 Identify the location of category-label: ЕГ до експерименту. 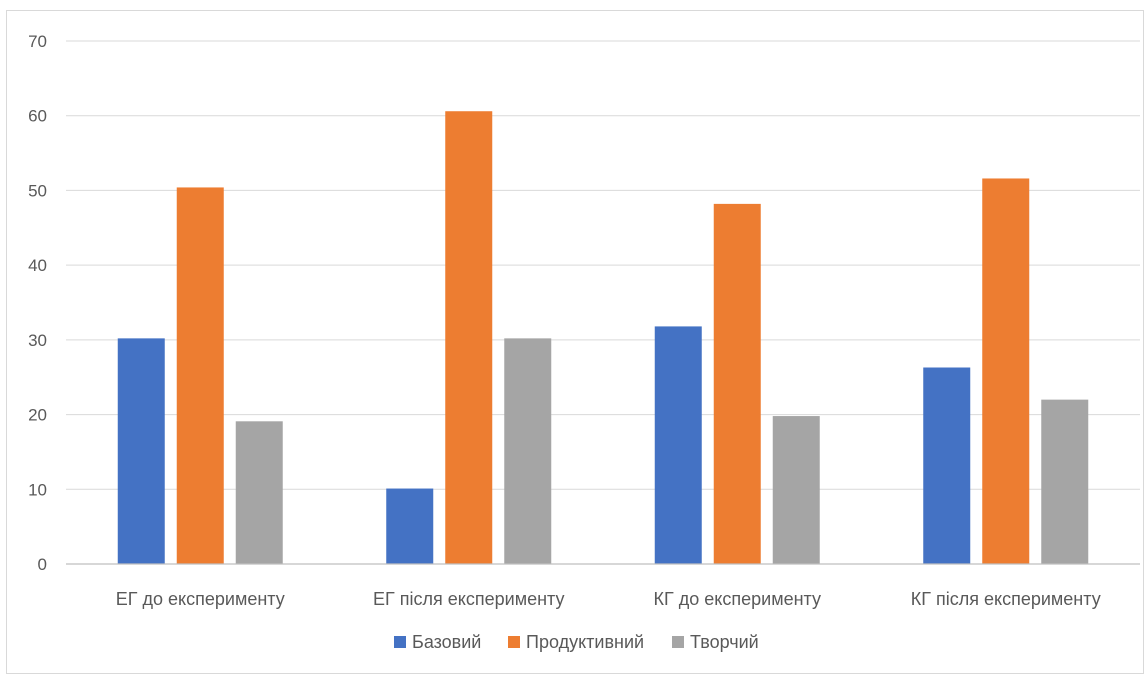
(200, 599).